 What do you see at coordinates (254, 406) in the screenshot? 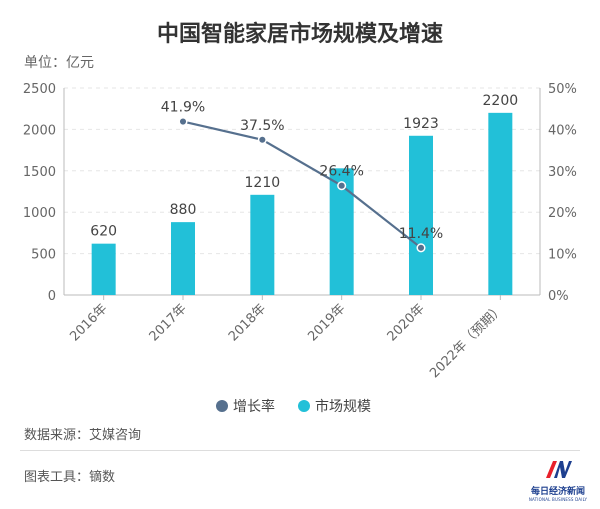
I see `legend-label: 增长率` at bounding box center [254, 406].